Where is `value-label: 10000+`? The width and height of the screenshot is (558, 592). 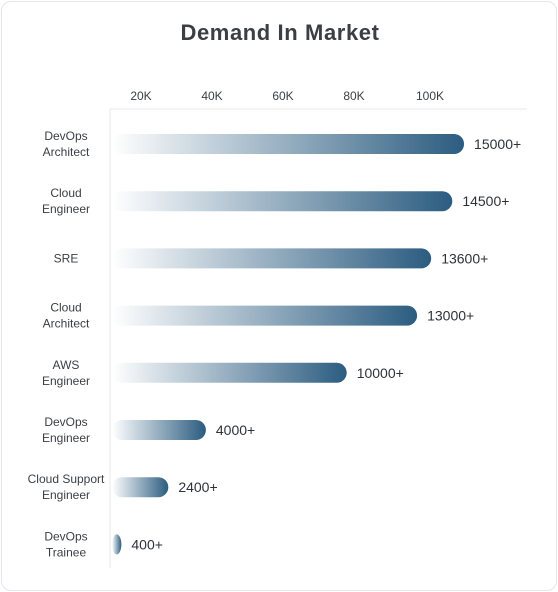
value-label: 10000+ is located at coordinates (380, 373).